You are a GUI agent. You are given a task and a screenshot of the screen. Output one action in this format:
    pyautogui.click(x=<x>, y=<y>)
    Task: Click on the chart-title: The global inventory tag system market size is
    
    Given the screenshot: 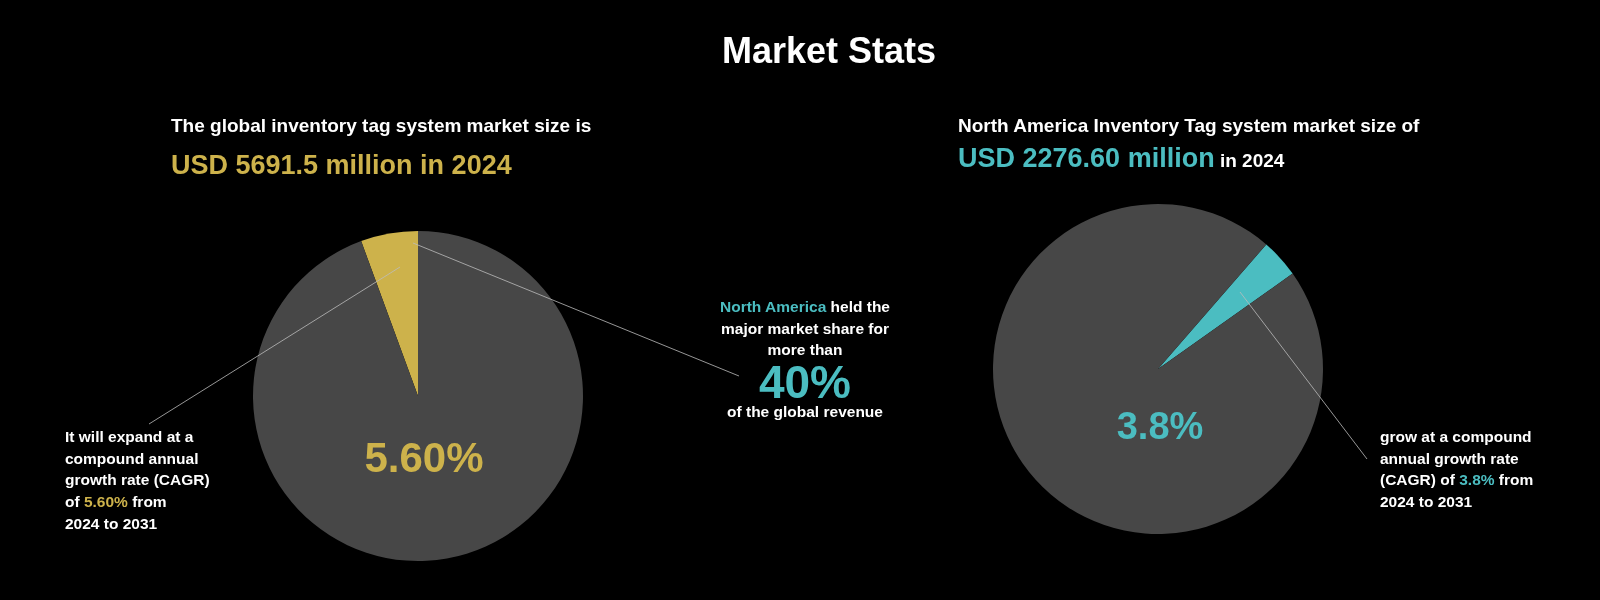 What is the action you would take?
    pyautogui.click(x=381, y=125)
    